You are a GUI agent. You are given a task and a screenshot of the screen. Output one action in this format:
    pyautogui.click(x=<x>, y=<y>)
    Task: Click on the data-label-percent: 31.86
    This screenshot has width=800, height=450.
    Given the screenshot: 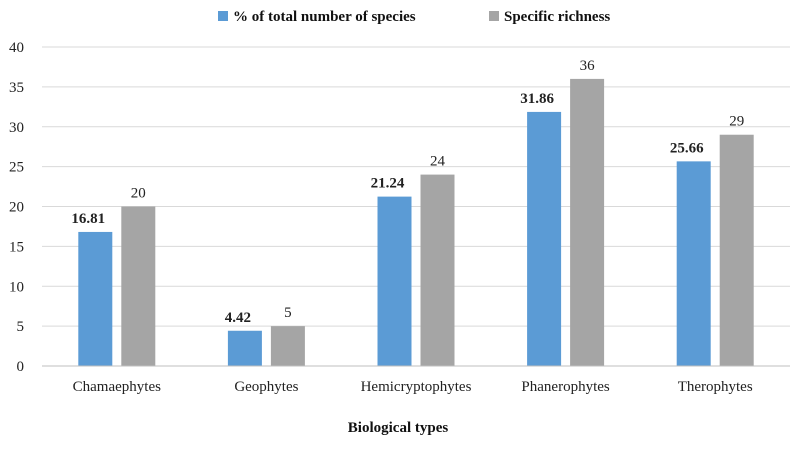 What is the action you would take?
    pyautogui.click(x=537, y=99)
    